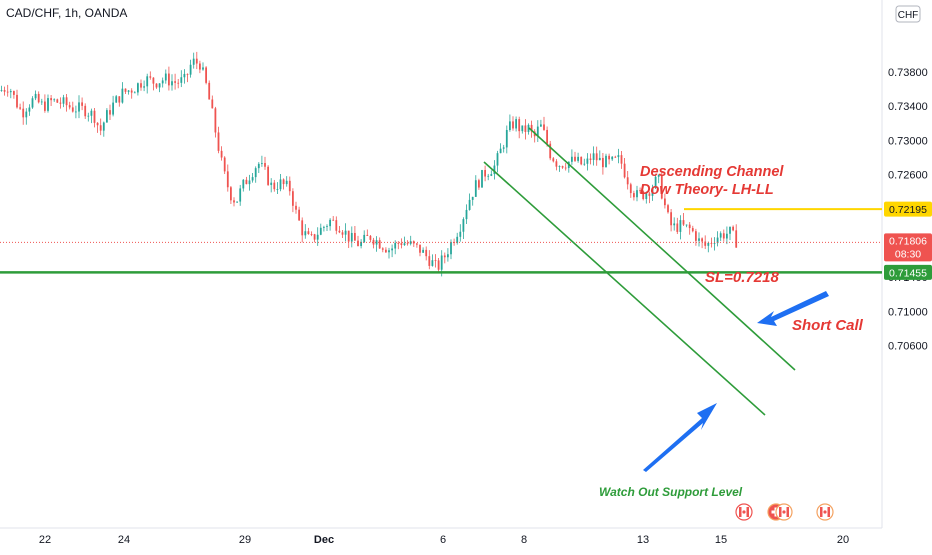 The image size is (932, 555). Describe the element at coordinates (908, 347) in the screenshot. I see `y-tick-label: 0.70600` at that location.